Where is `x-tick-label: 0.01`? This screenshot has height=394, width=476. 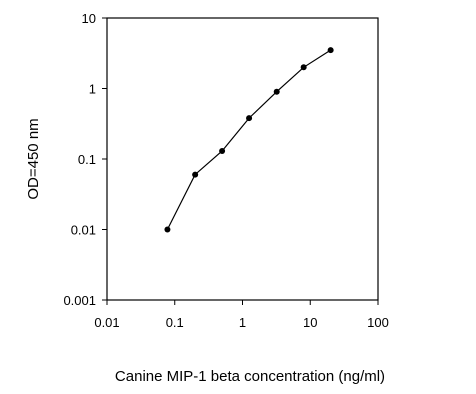 x-tick-label: 0.01 is located at coordinates (106, 322).